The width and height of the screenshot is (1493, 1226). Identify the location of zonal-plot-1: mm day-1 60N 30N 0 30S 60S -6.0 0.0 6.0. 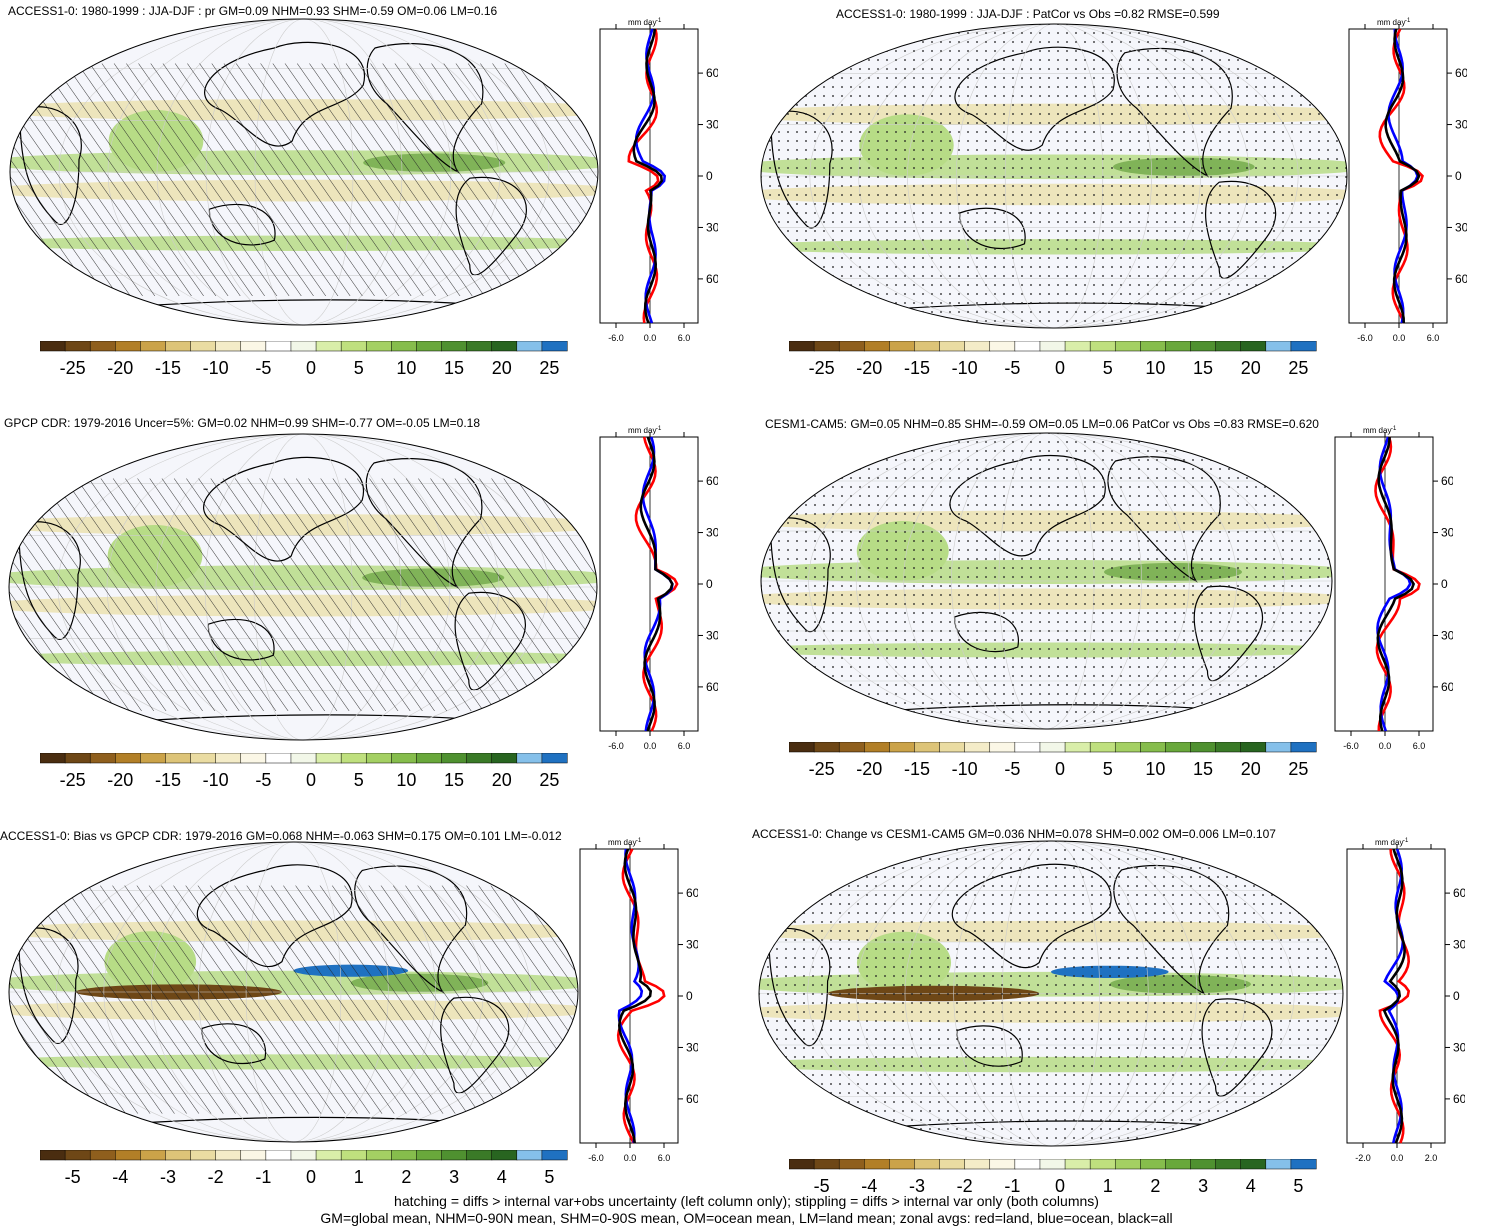
(658, 180).